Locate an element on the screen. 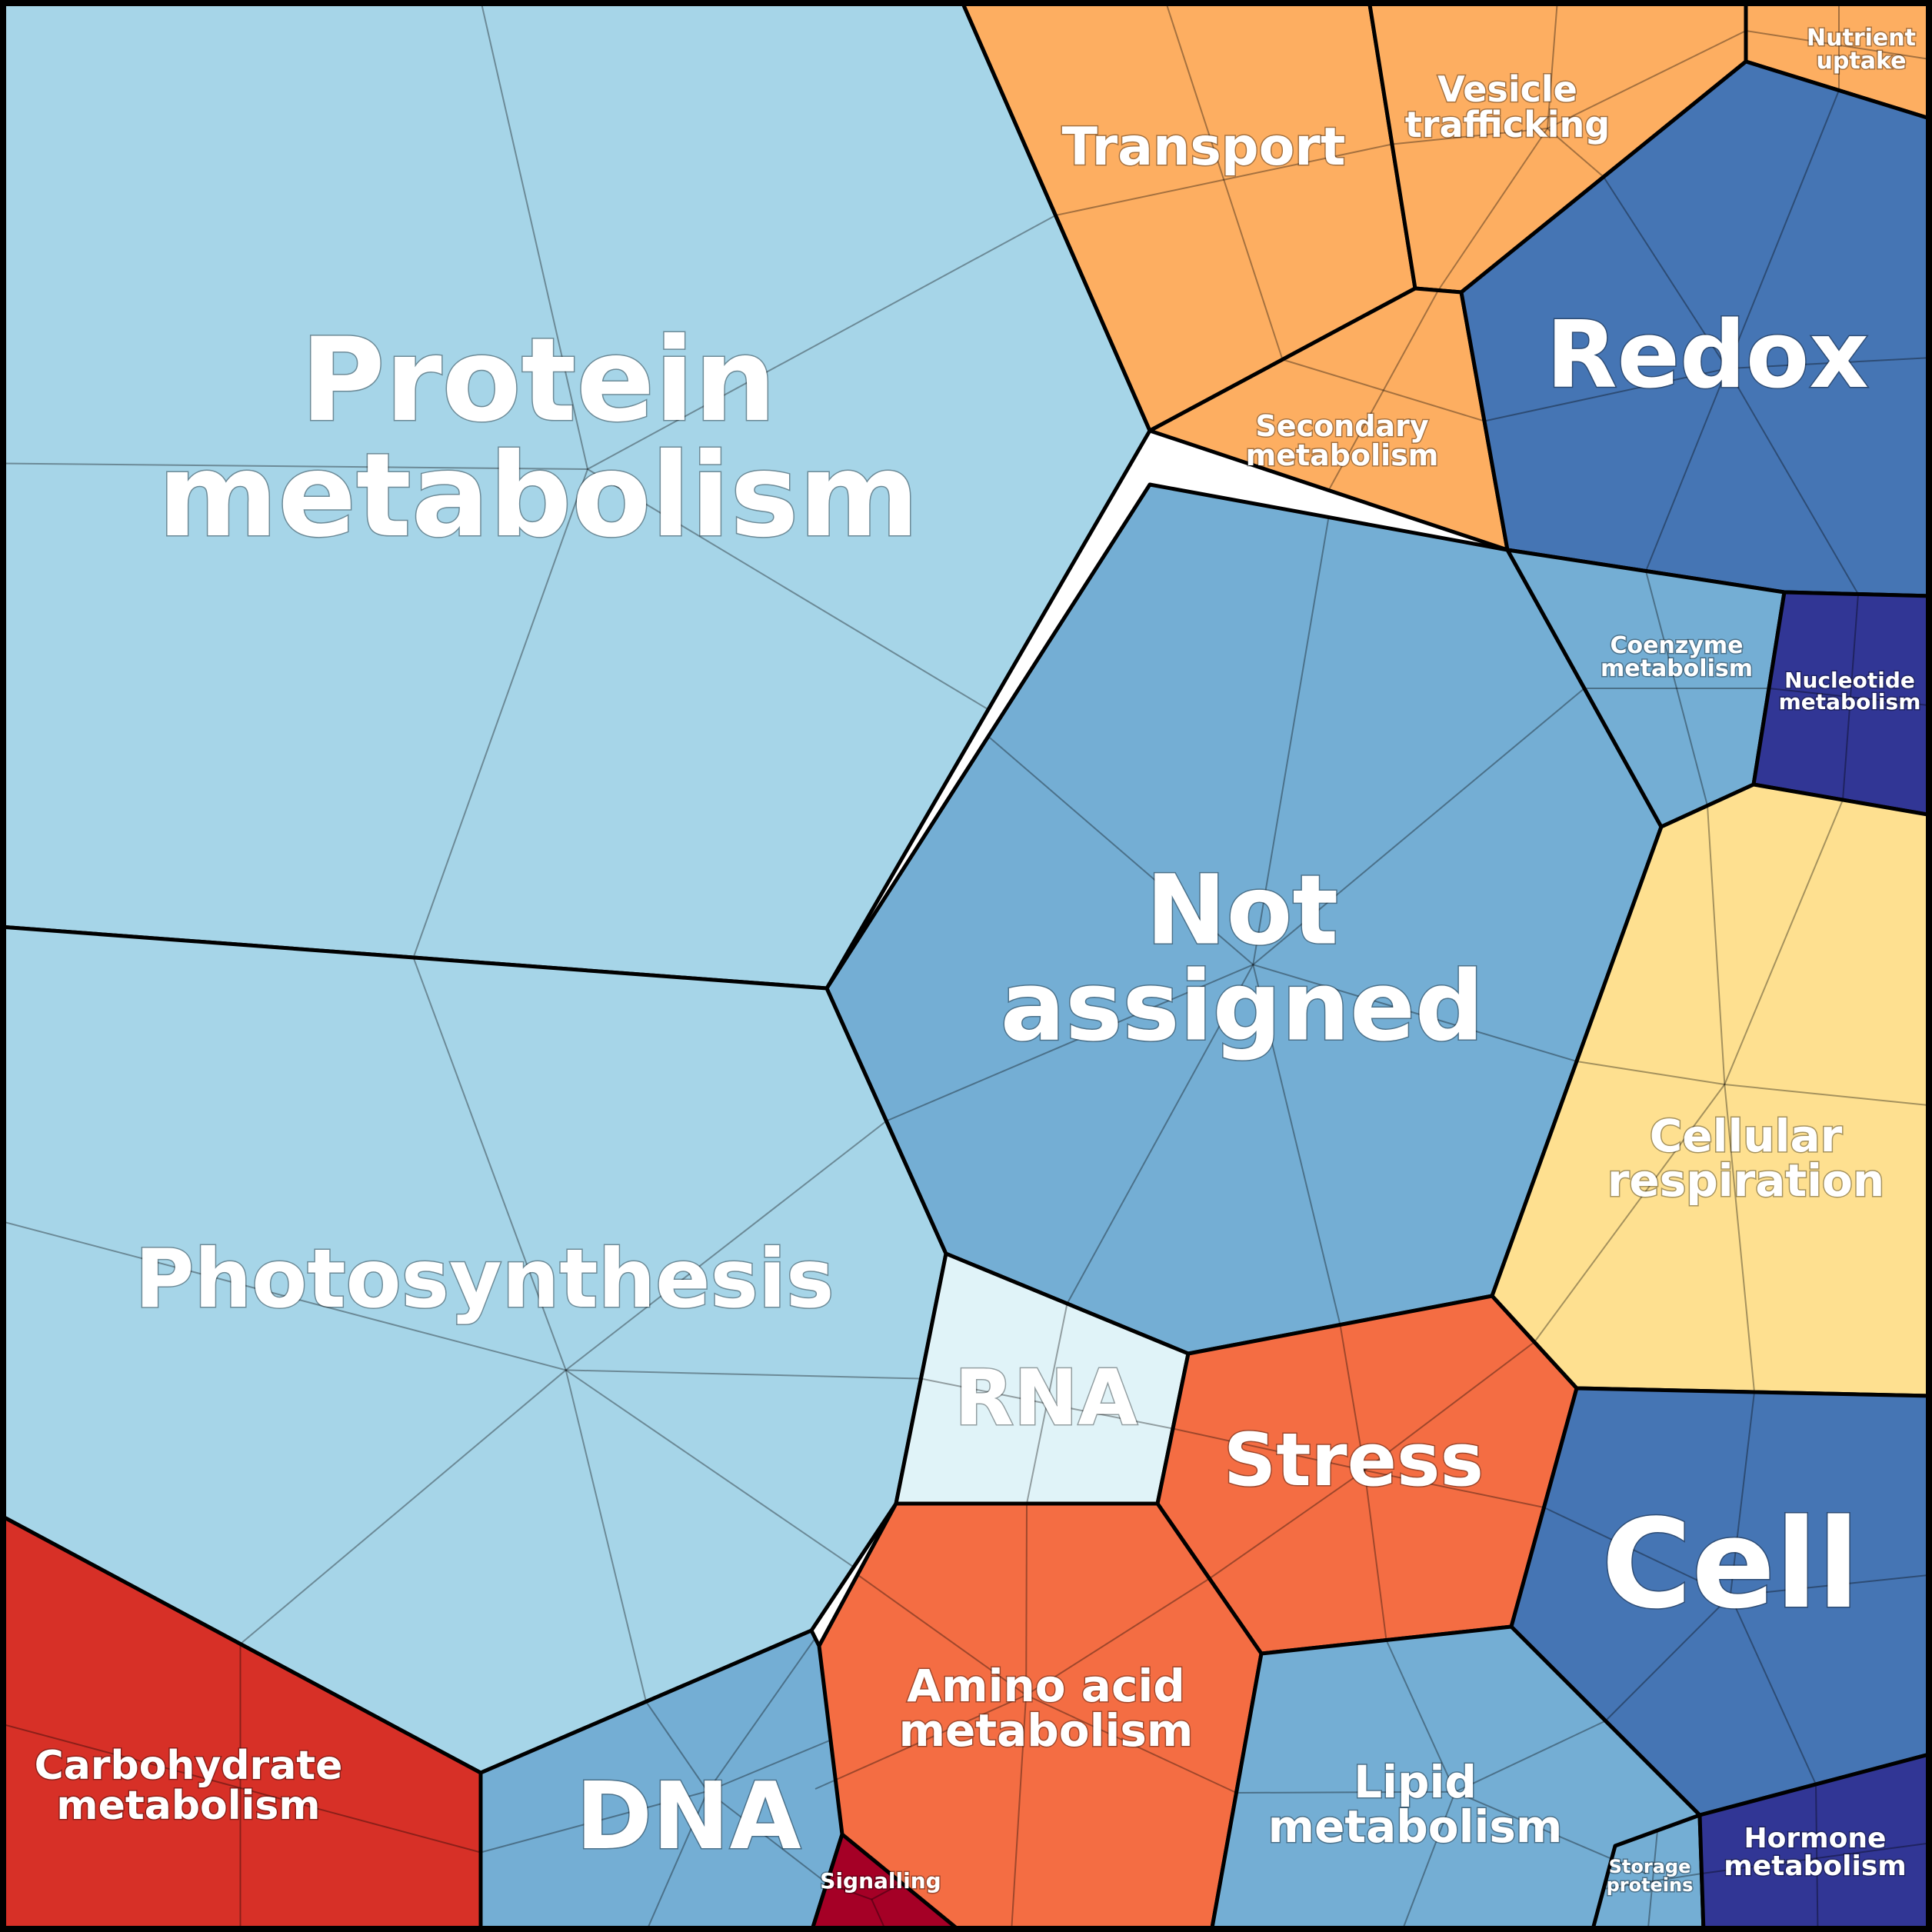 The image size is (1932, 1932). label-line: Not is located at coordinates (1242, 911).